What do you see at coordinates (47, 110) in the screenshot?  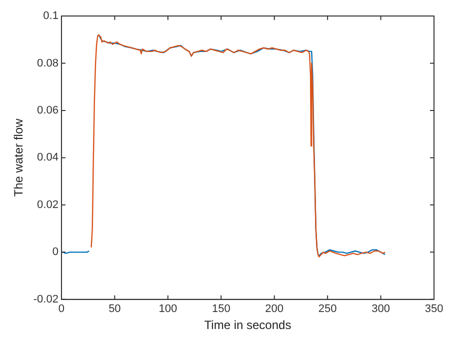 I see `y-tick-label: 0.06` at bounding box center [47, 110].